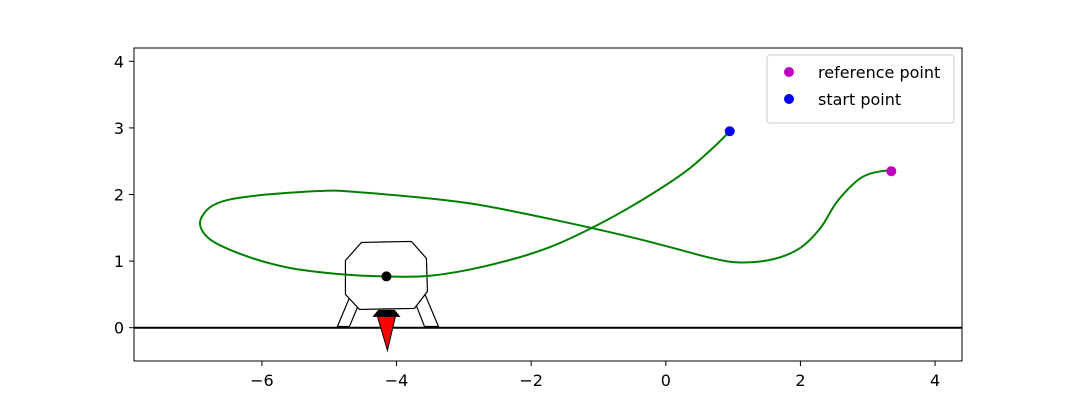  I want to click on x-tick-label: −2, so click(531, 380).